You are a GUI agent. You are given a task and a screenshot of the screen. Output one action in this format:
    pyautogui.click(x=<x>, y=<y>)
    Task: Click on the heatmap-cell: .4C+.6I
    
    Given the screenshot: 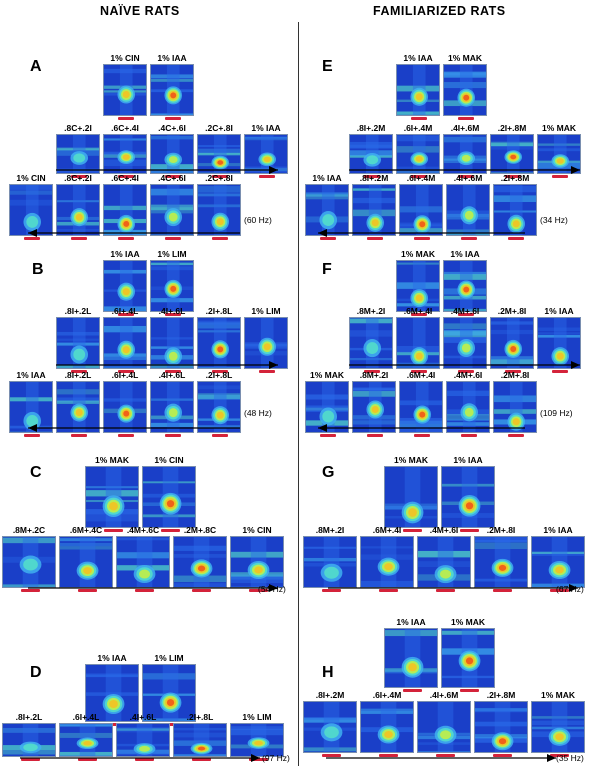 What is the action you would take?
    pyautogui.click(x=172, y=206)
    